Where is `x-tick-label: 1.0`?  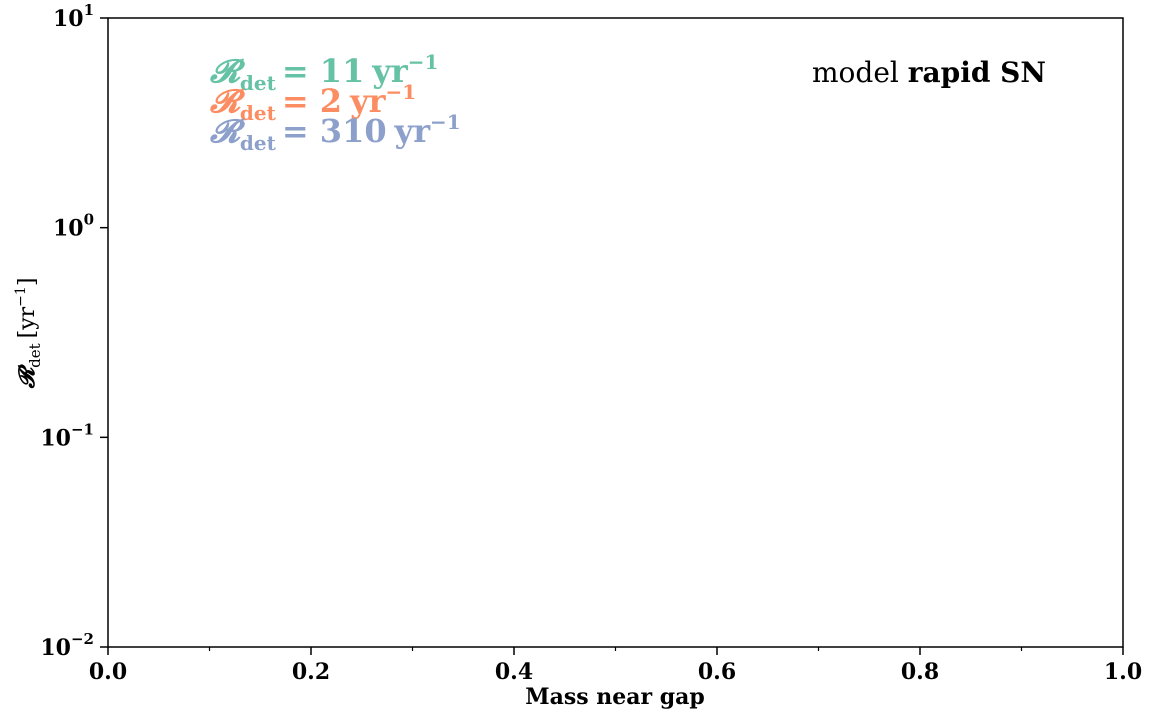
x-tick-label: 1.0 is located at coordinates (1123, 672).